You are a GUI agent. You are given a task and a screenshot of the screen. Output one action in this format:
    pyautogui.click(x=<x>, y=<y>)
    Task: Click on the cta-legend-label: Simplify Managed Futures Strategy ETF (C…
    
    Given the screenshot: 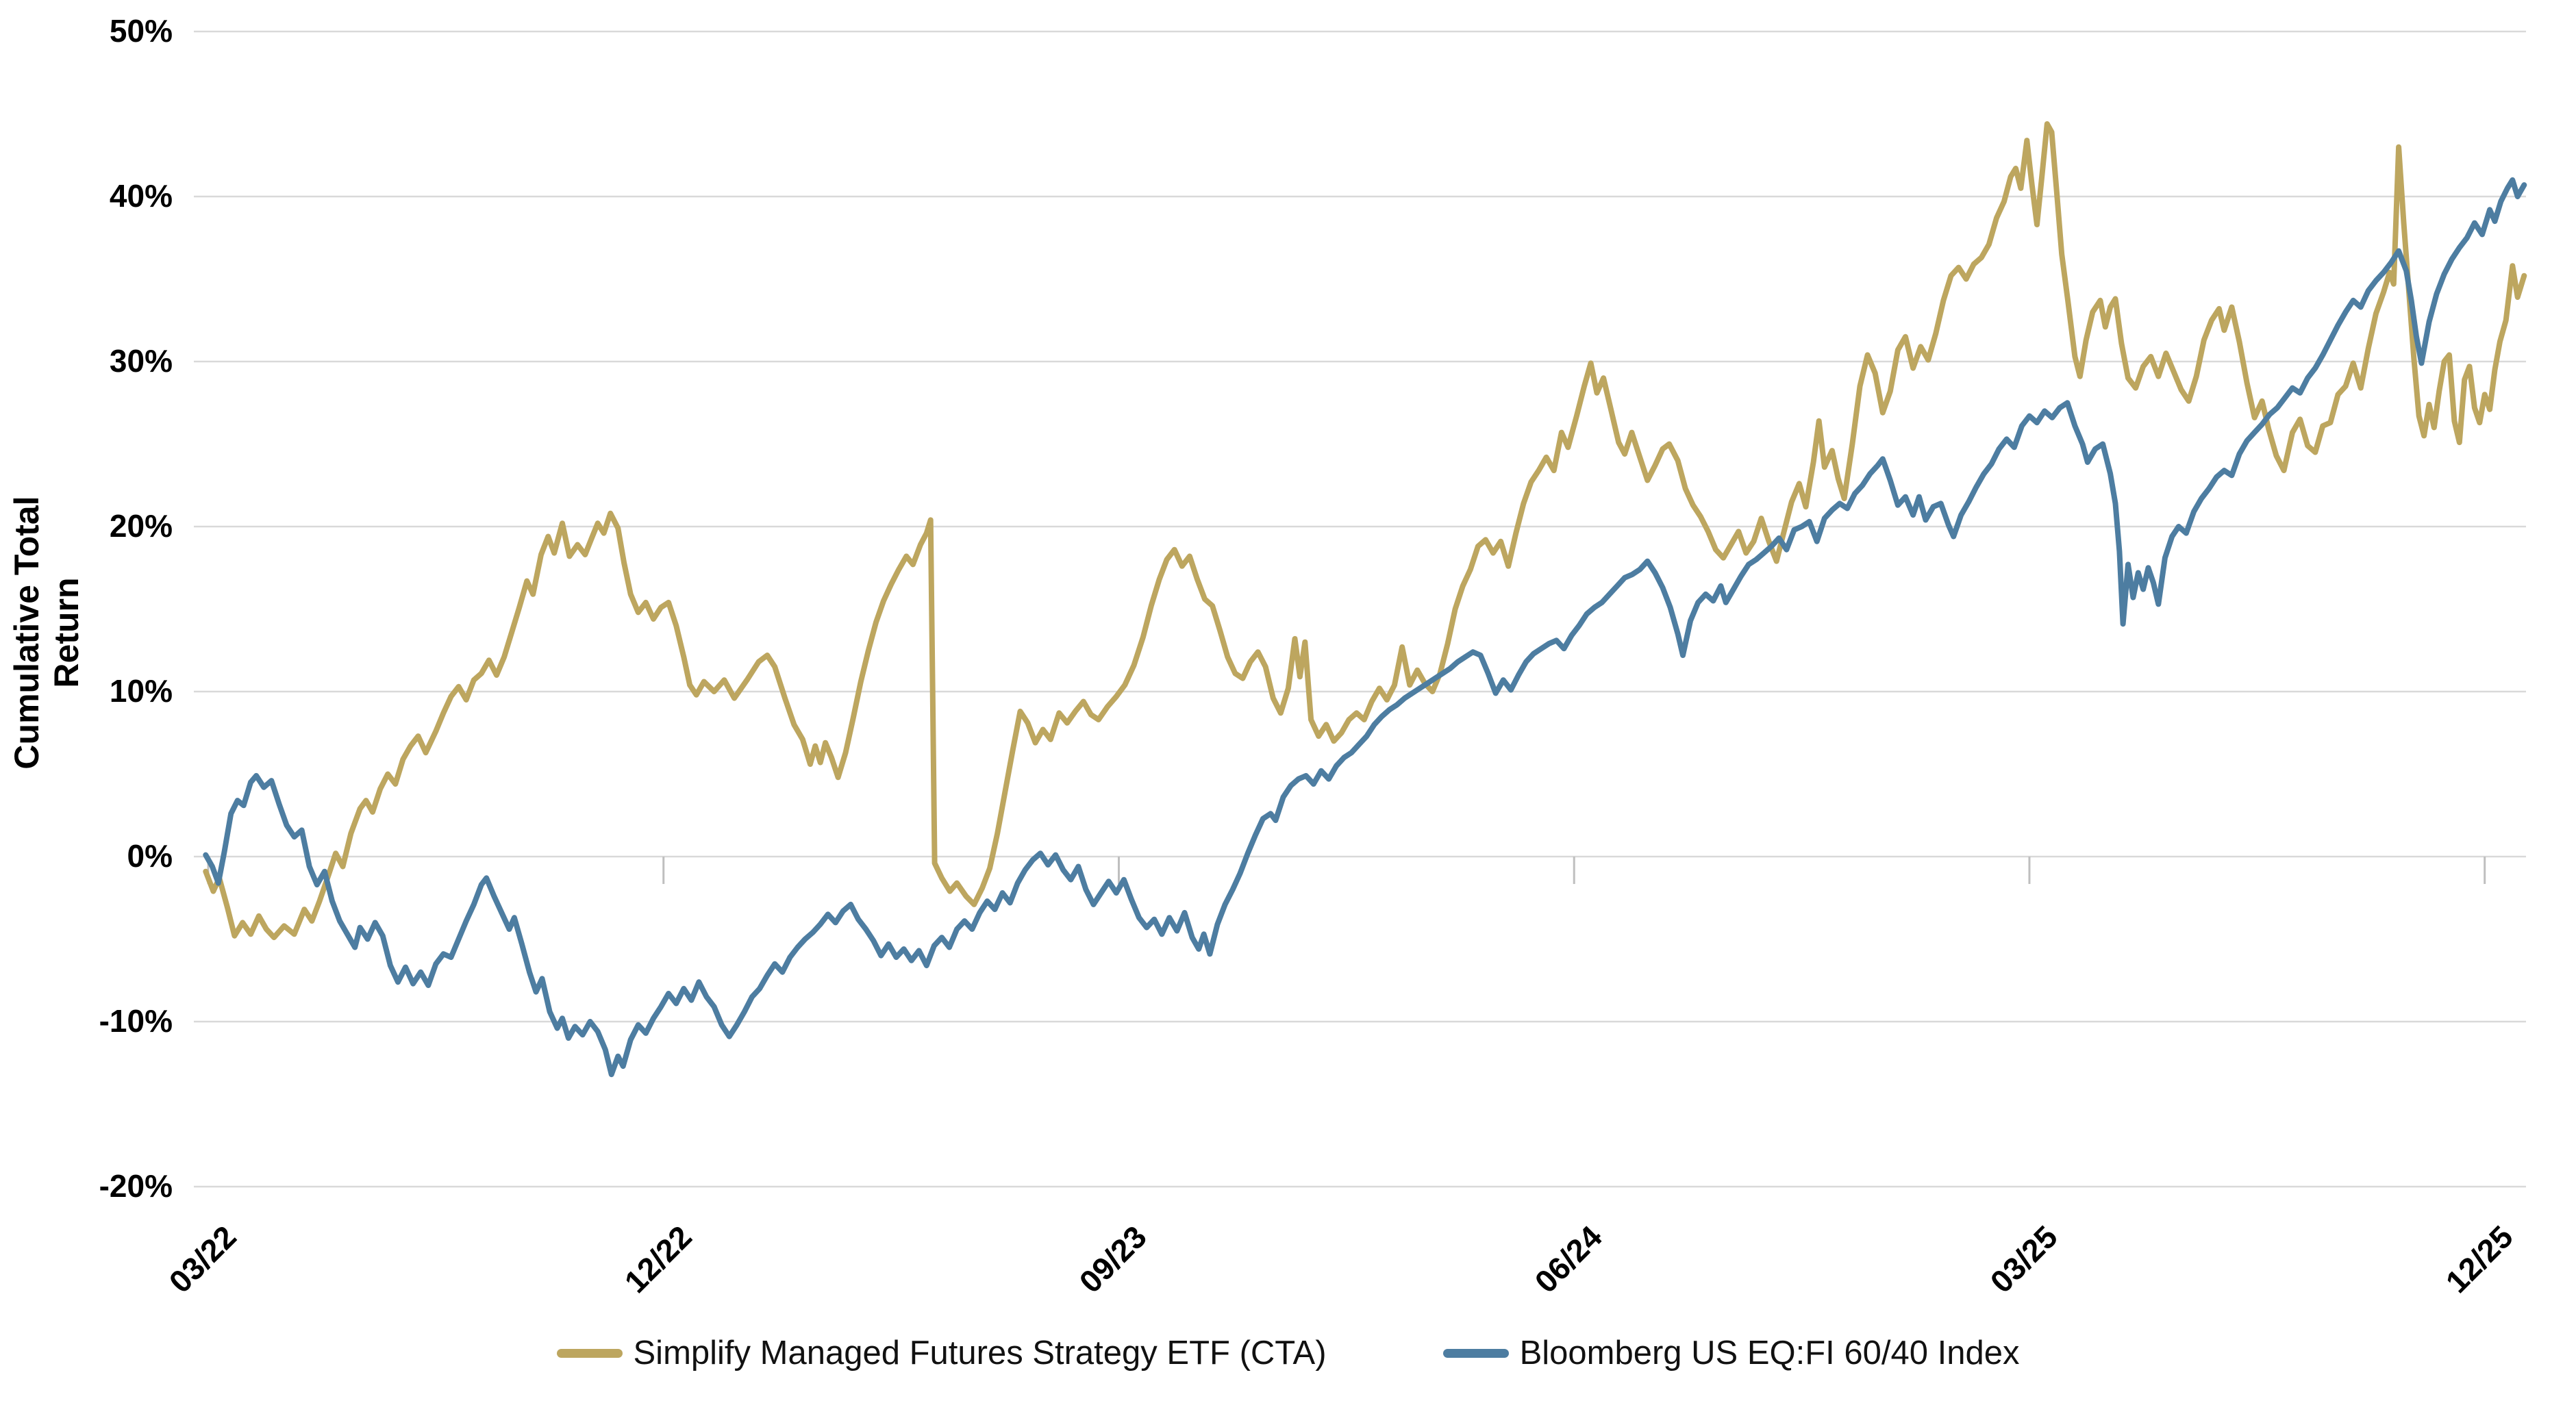 What is the action you would take?
    pyautogui.click(x=980, y=1354)
    